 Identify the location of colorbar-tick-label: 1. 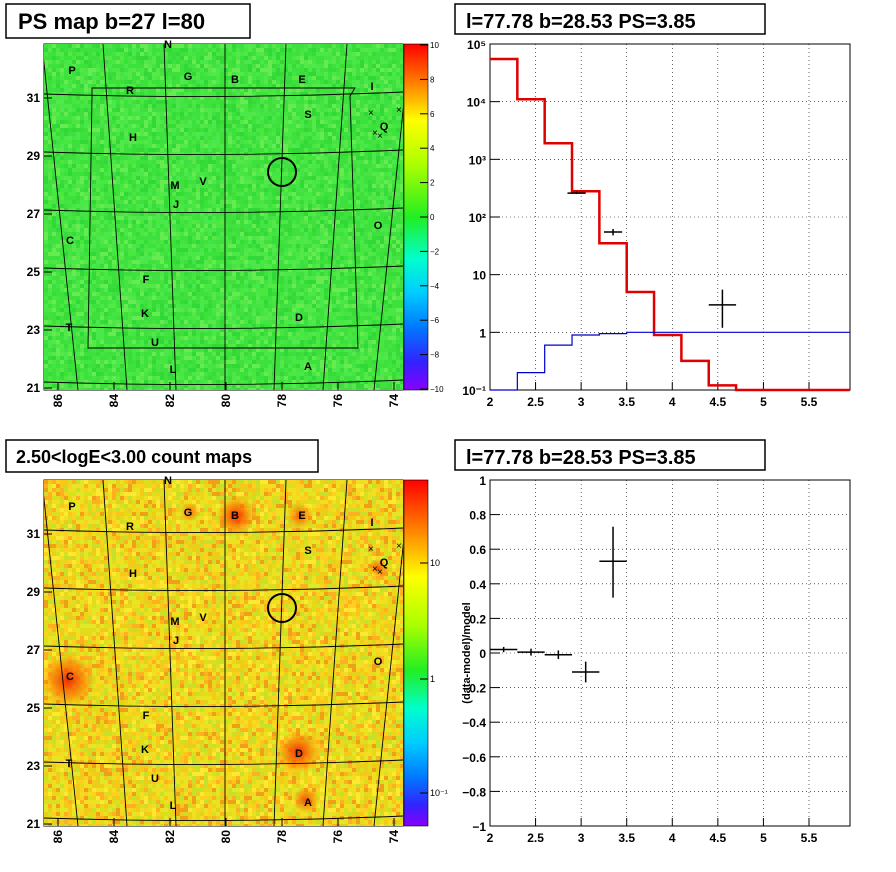
(432, 679).